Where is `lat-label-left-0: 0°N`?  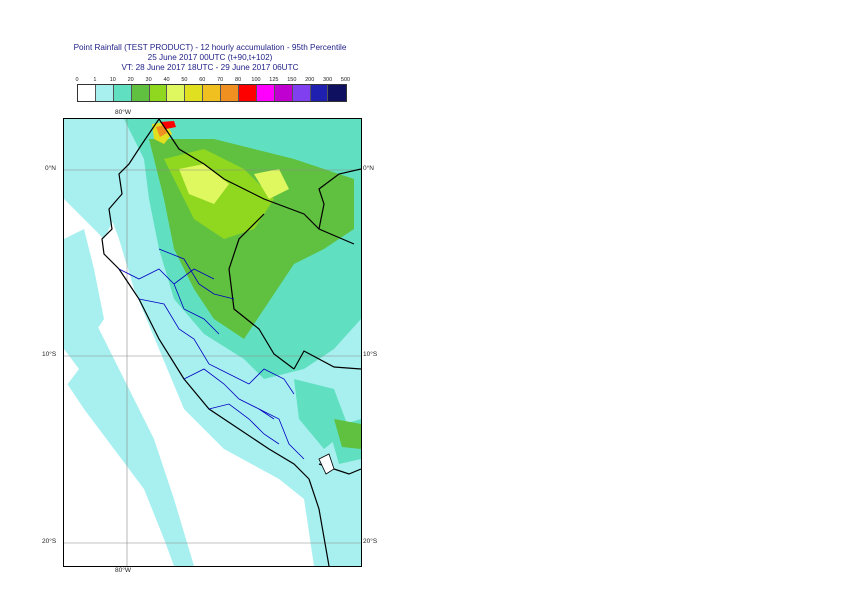
lat-label-left-0: 0°N is located at coordinates (50, 168).